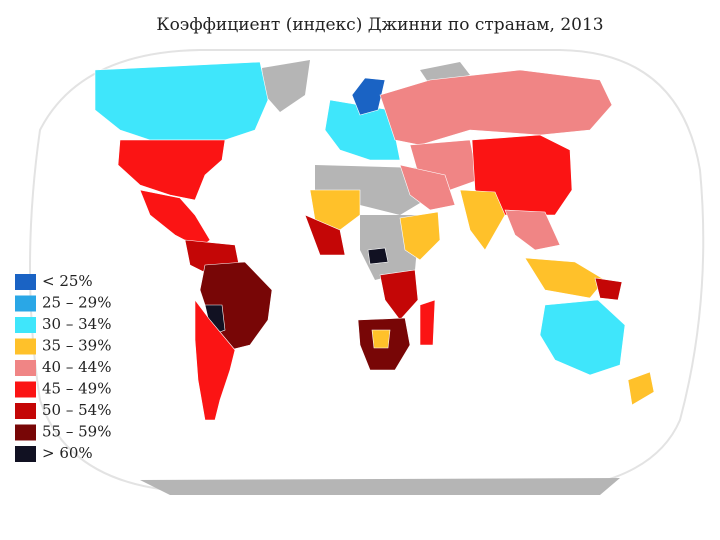 Image resolution: width=720 pixels, height=540 pixels. I want to click on antarctica, so click(380, 486).